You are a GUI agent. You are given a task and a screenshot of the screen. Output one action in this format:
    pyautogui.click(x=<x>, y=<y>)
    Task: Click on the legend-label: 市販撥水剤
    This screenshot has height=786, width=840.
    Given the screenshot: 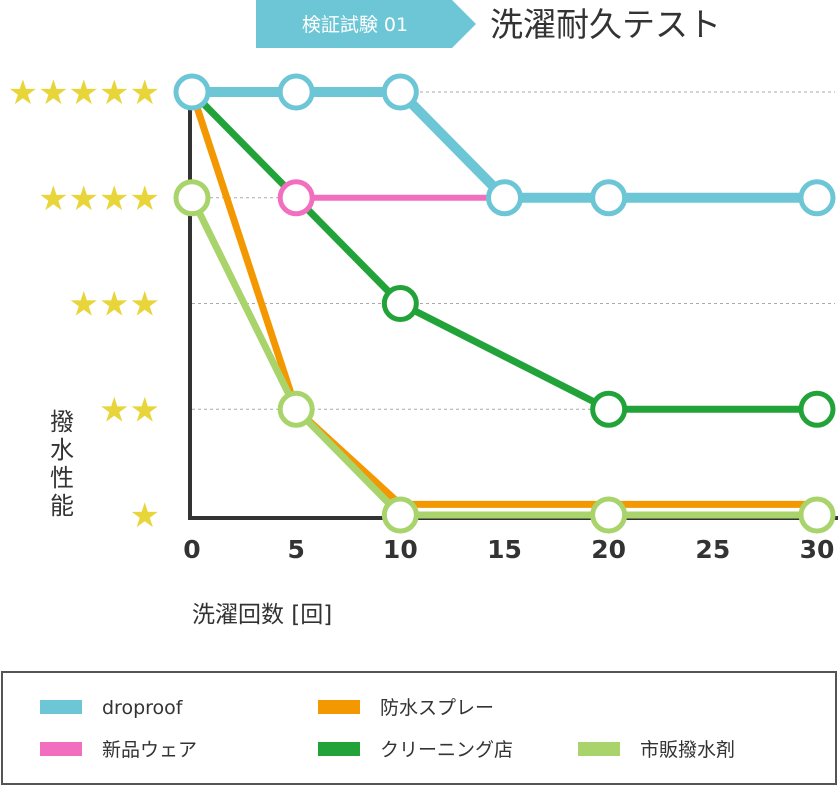 What is the action you would take?
    pyautogui.click(x=687, y=750)
    